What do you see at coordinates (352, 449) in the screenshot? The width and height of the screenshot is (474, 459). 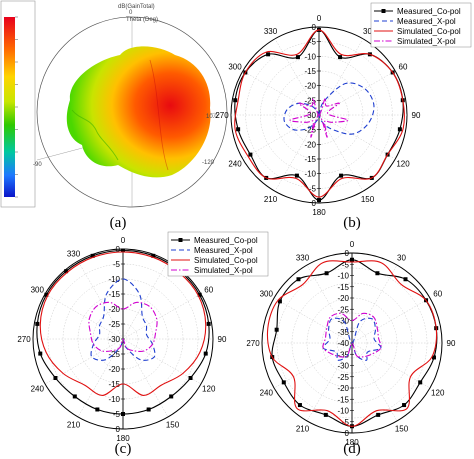 I see `panel-label-d: (d)` at bounding box center [352, 449].